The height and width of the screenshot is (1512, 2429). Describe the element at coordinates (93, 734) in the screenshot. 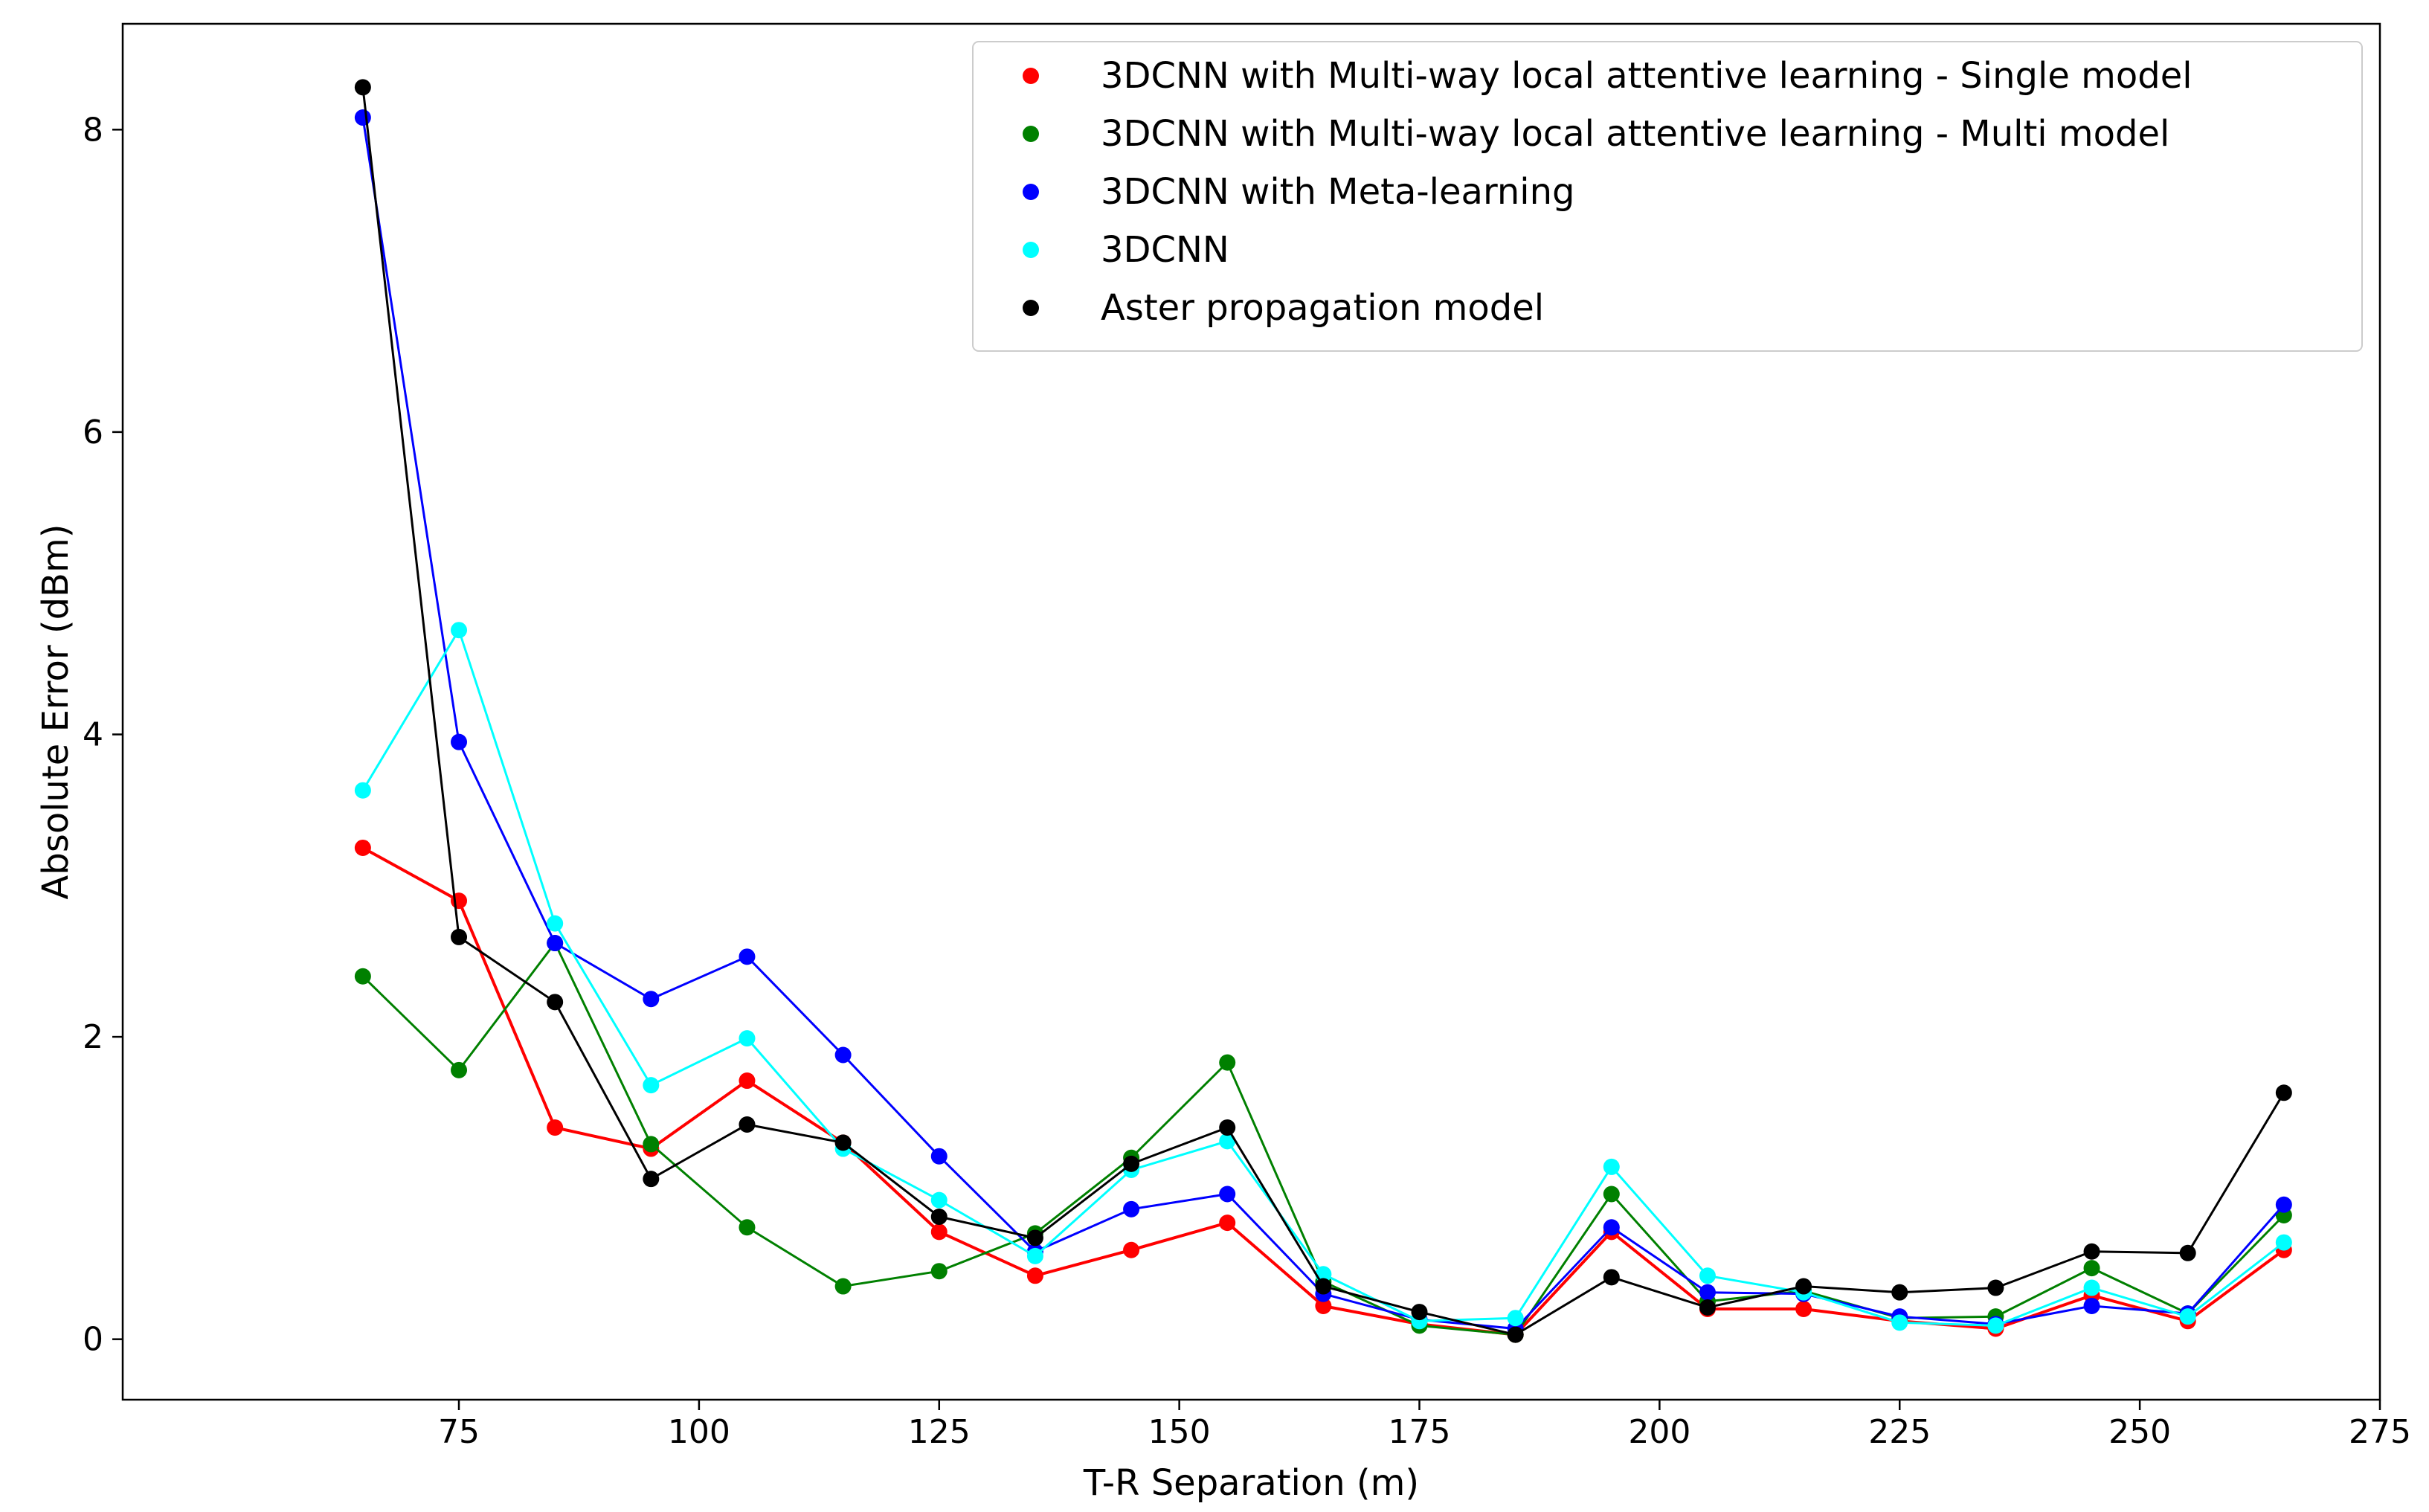

I see `y-tick-label: 4` at that location.